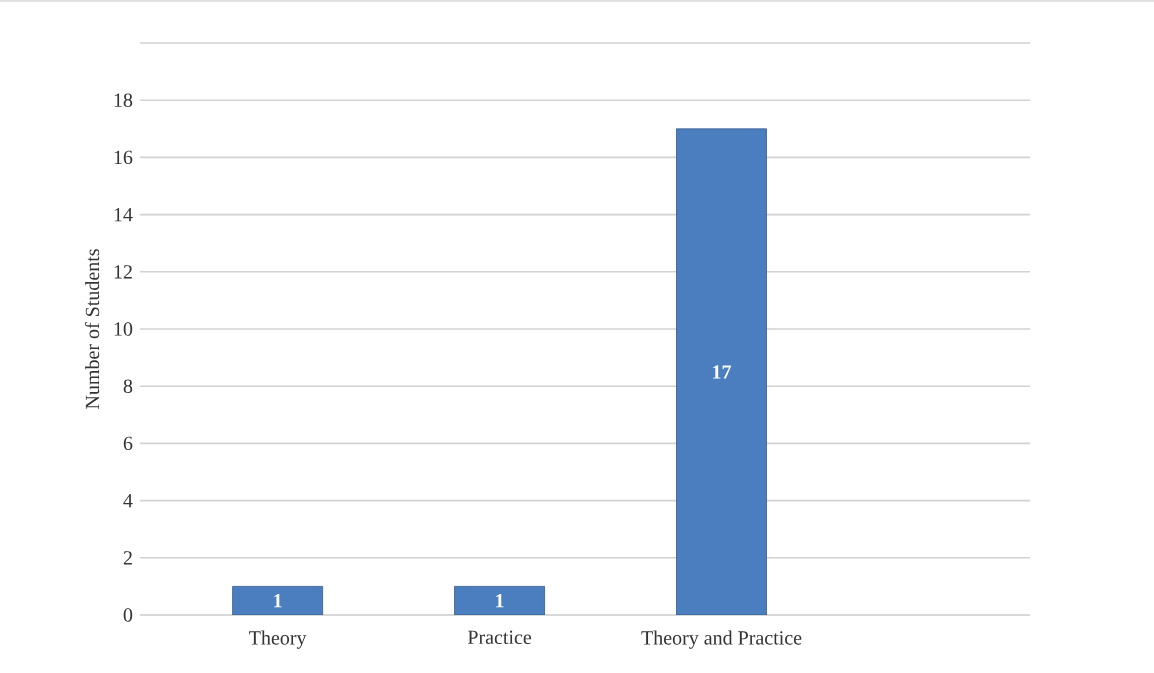 This screenshot has height=673, width=1154. Describe the element at coordinates (123, 214) in the screenshot. I see `y-tick-label: 14` at that location.